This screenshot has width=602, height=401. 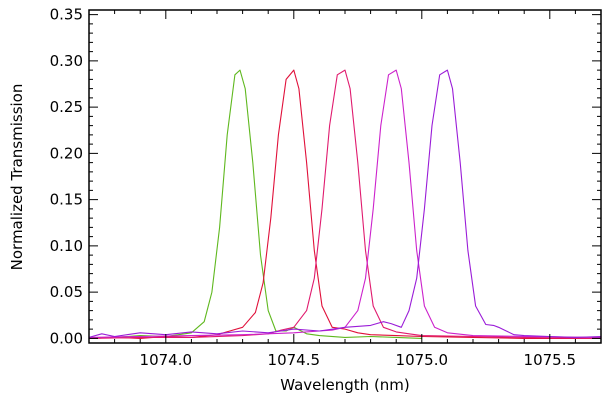 What do you see at coordinates (66, 246) in the screenshot?
I see `y-tick-label: 0.10` at bounding box center [66, 246].